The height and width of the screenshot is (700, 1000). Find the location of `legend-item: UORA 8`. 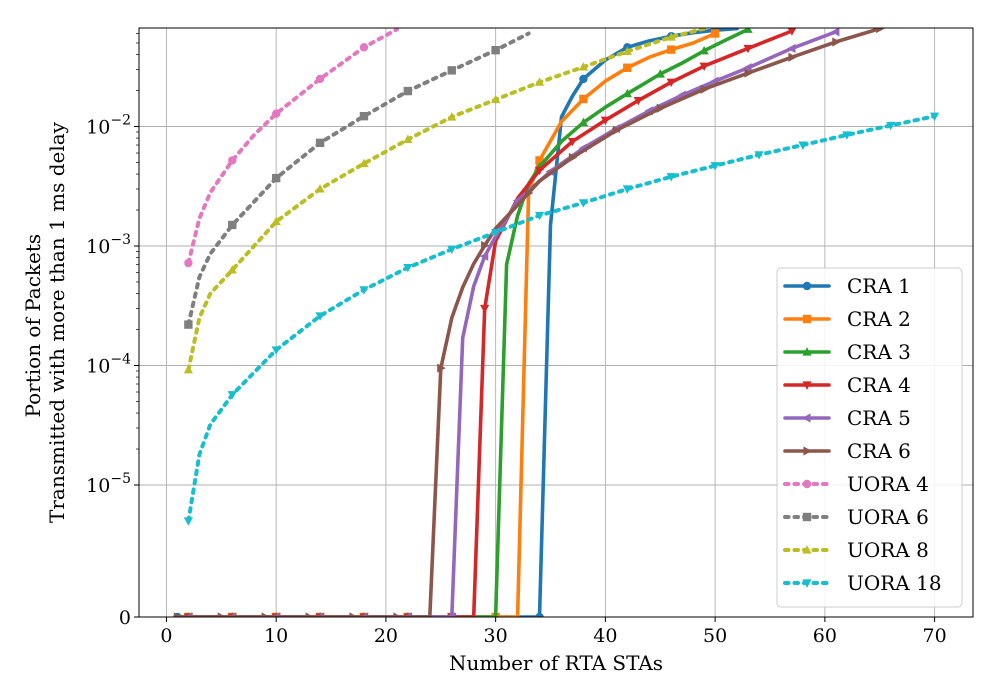

legend-item: UORA 8 is located at coordinates (856, 550).